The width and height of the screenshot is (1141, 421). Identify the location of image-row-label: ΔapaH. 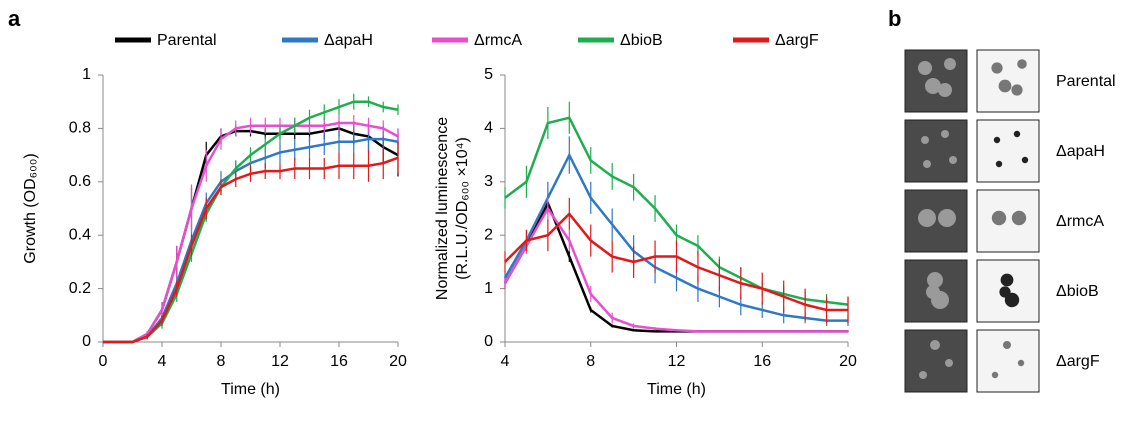
(1080, 151).